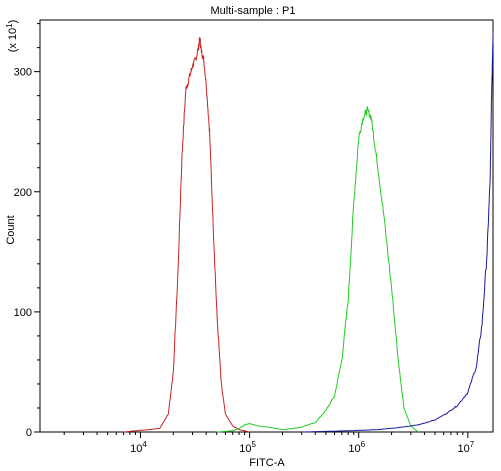  I want to click on chart-title: Multi-sample : P1, so click(253, 11).